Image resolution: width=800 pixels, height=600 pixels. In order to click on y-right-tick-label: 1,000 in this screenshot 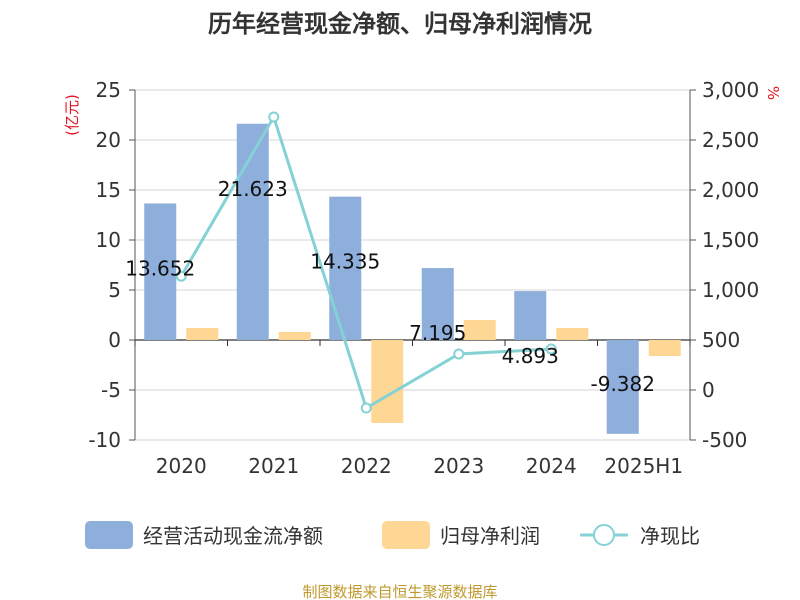, I will do `click(730, 290)`.